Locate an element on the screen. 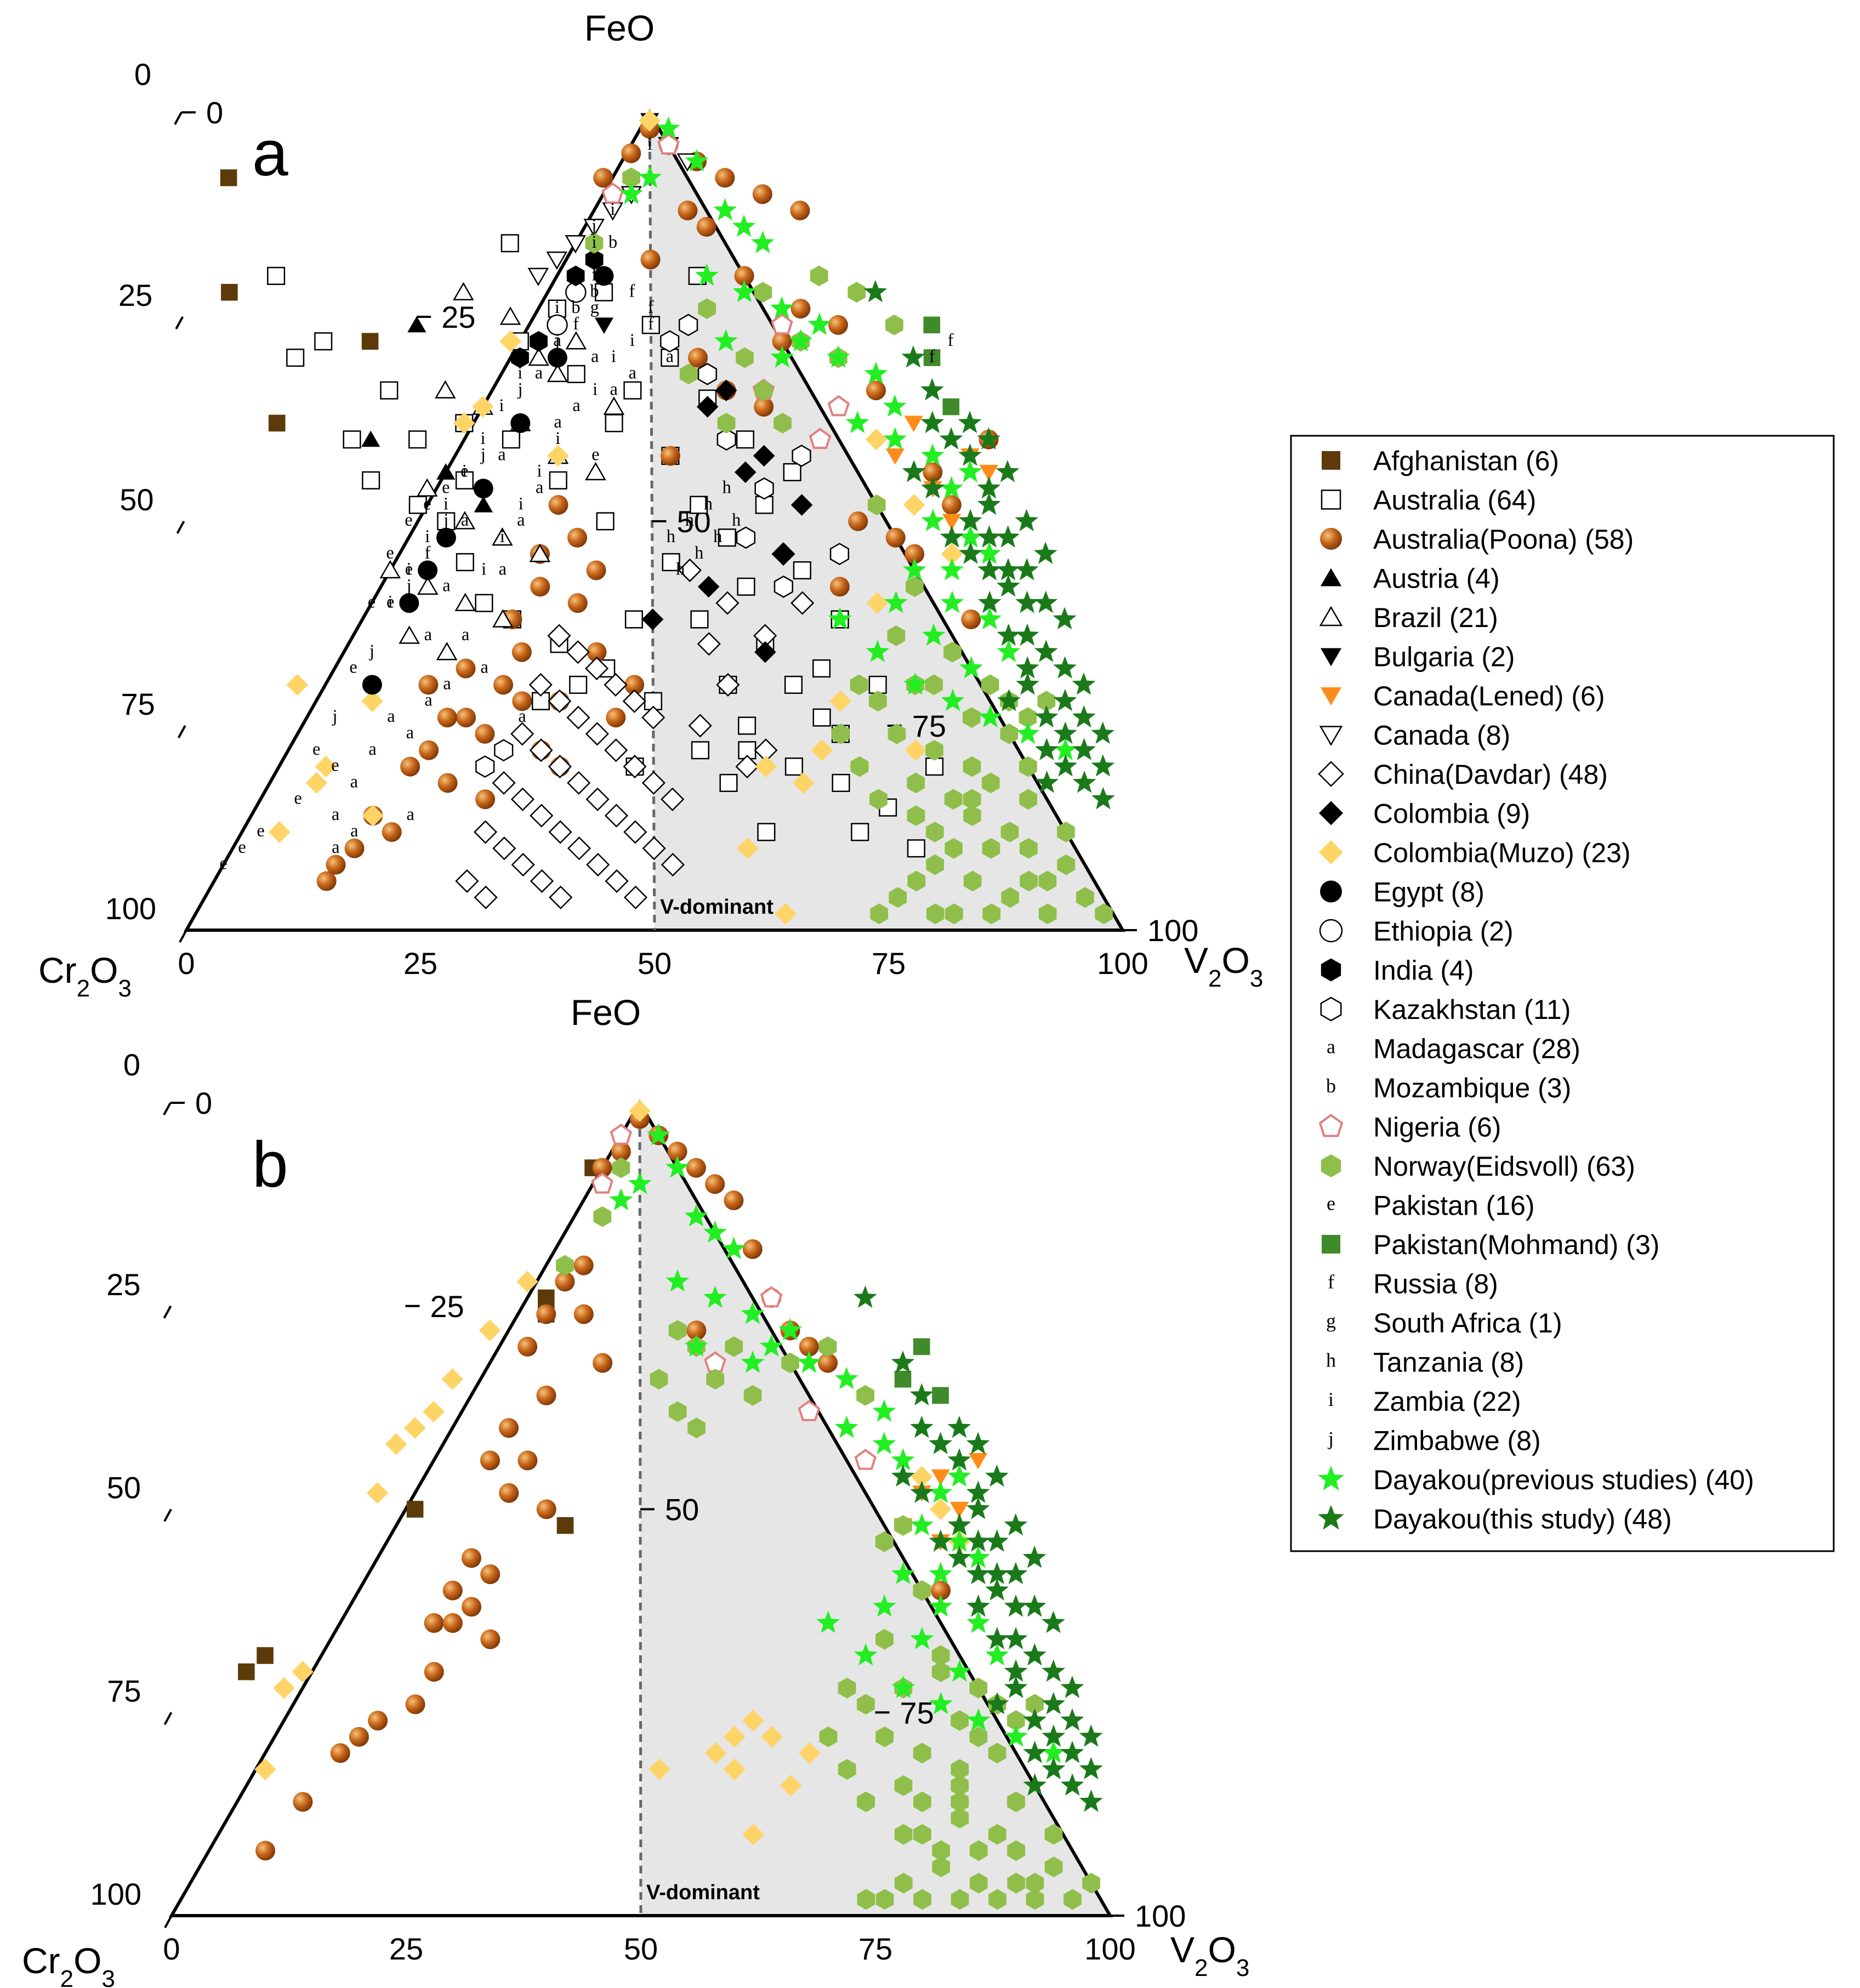  point-kaz is located at coordinates (504, 750).